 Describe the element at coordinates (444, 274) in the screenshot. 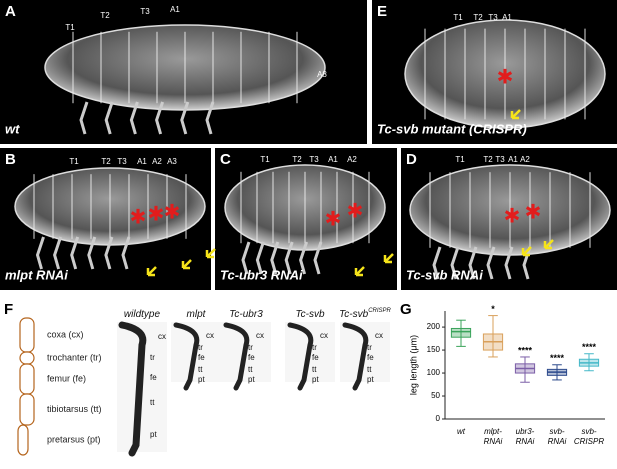

I see `panel-caption: Tc-svb RNAi` at that location.